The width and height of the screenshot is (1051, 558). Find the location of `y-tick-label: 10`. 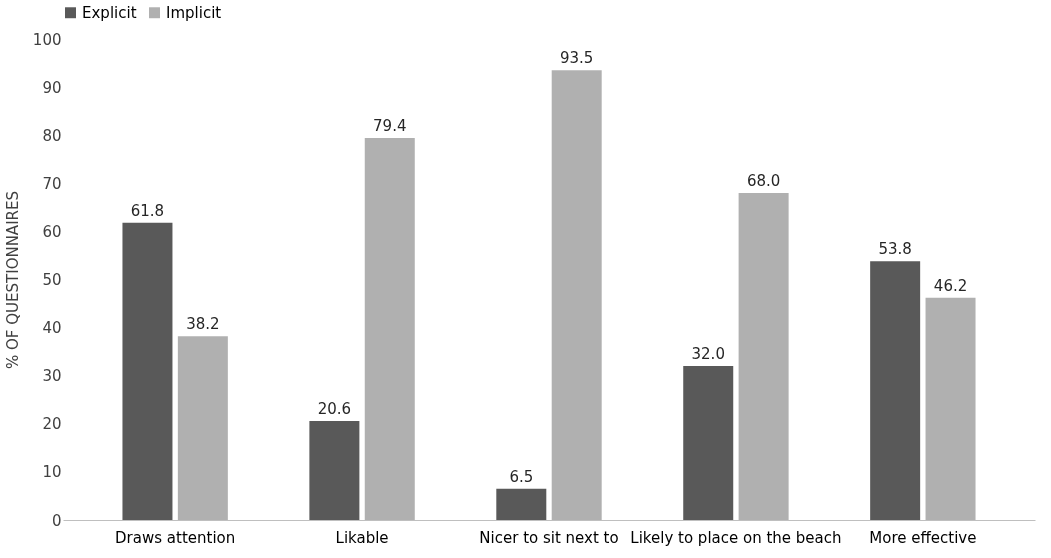

y-tick-label: 10 is located at coordinates (52, 472).